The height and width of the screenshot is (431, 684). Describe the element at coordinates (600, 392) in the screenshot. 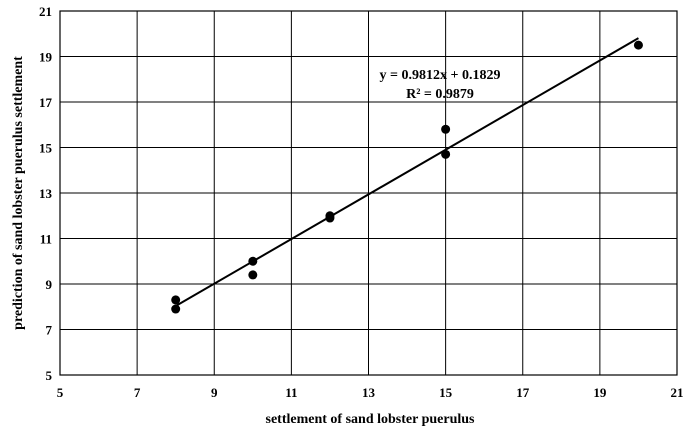

I see `x-tick-label: 19` at that location.